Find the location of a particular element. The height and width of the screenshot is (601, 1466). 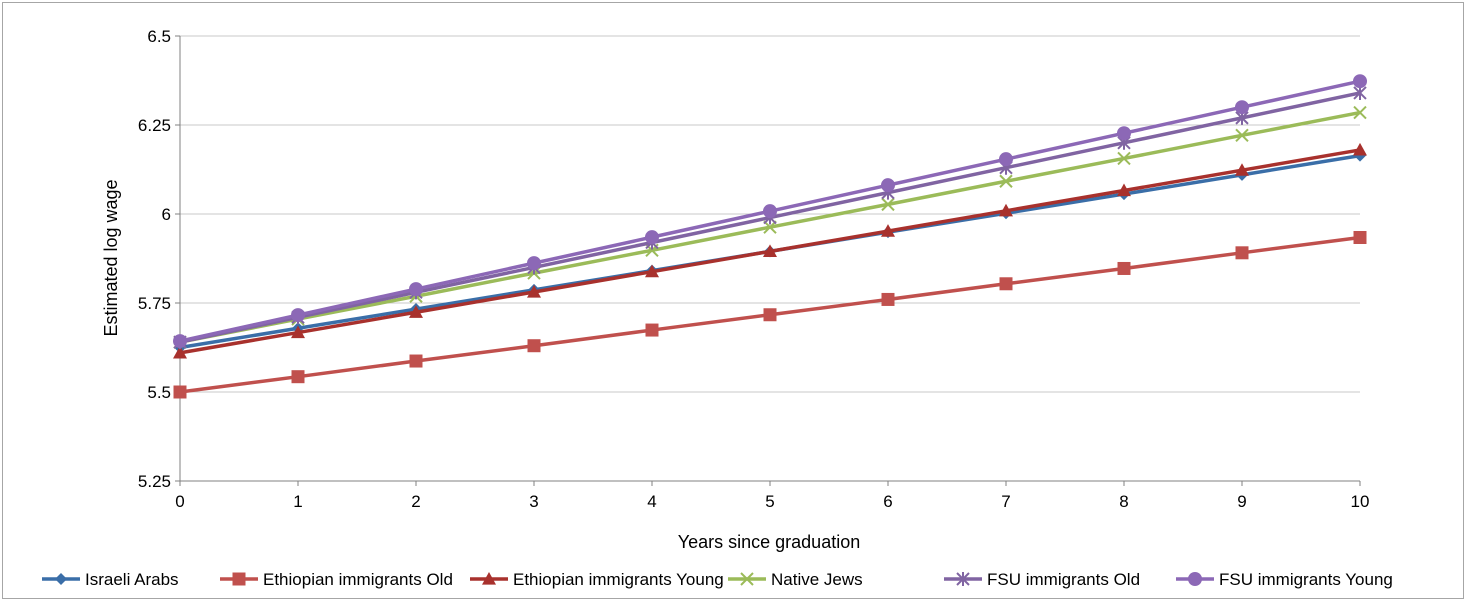

y-tick-label: 5.75 is located at coordinates (154, 303).